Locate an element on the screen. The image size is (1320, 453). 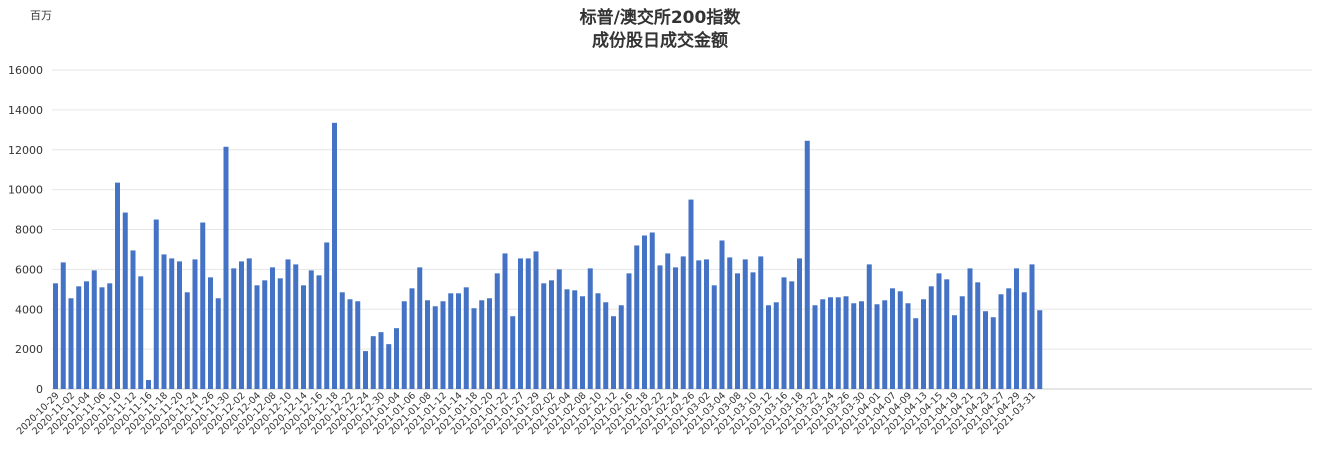
y-axis-unit-label: 百万 is located at coordinates (41, 15).